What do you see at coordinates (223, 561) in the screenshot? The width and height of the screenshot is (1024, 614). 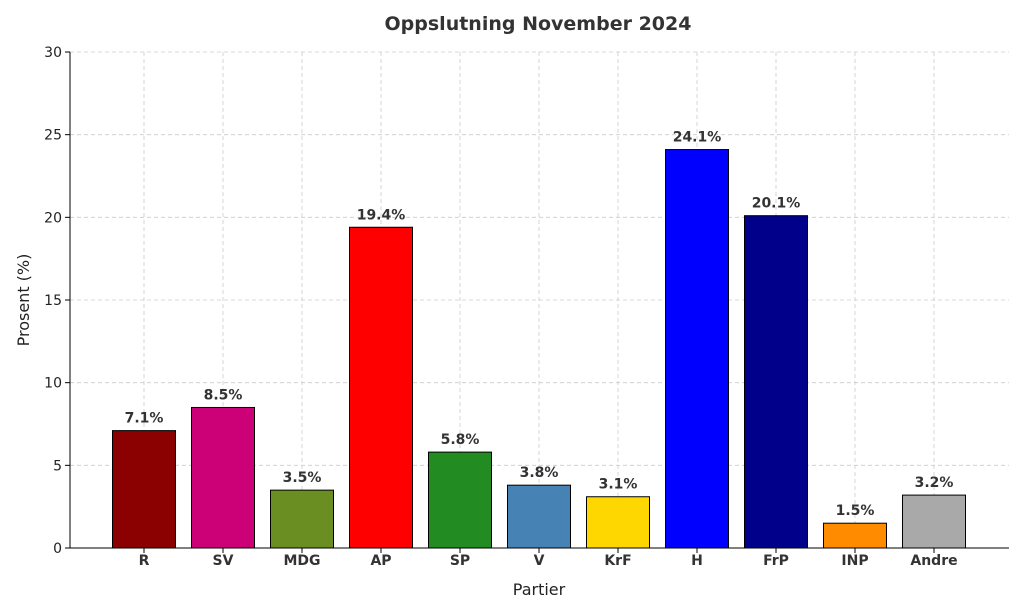 I see `x-tick-label-sv: SV` at bounding box center [223, 561].